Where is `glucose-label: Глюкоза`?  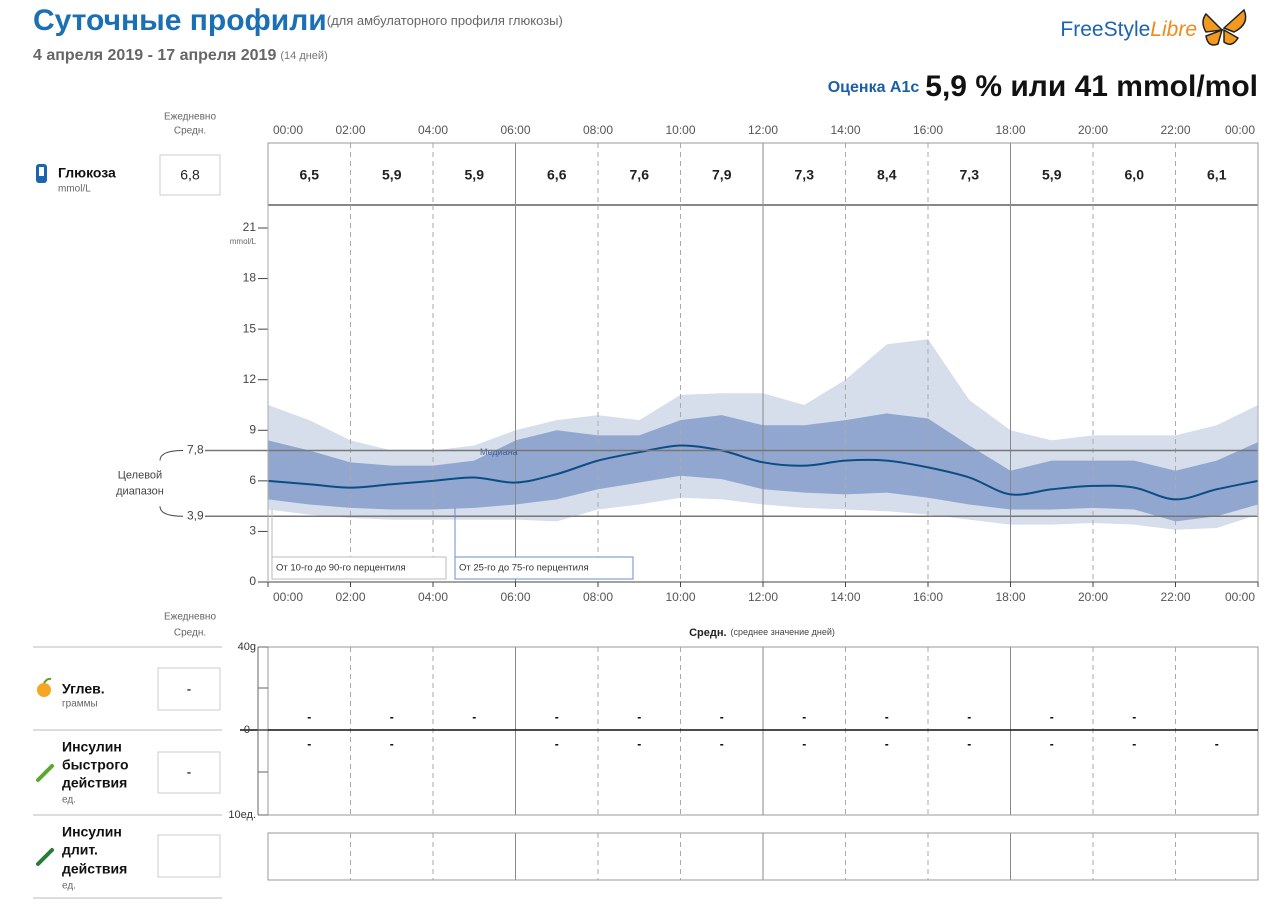 glucose-label: Глюкоза is located at coordinates (87, 173).